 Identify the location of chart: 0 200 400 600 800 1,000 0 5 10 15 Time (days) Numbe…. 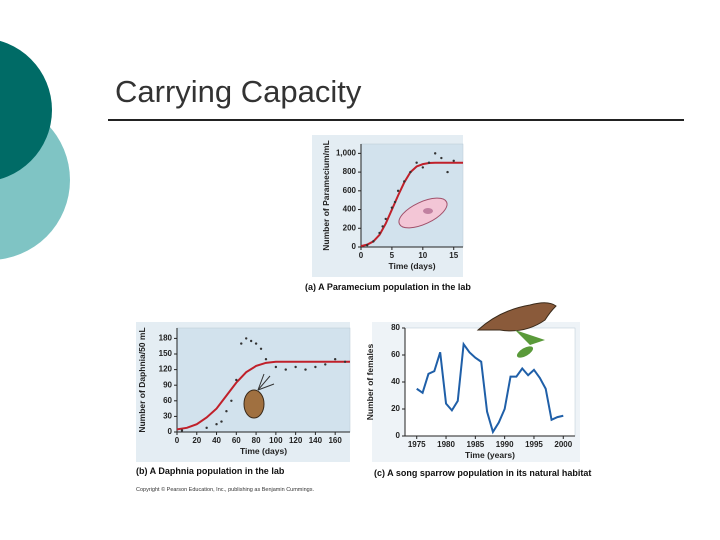
(388, 213).